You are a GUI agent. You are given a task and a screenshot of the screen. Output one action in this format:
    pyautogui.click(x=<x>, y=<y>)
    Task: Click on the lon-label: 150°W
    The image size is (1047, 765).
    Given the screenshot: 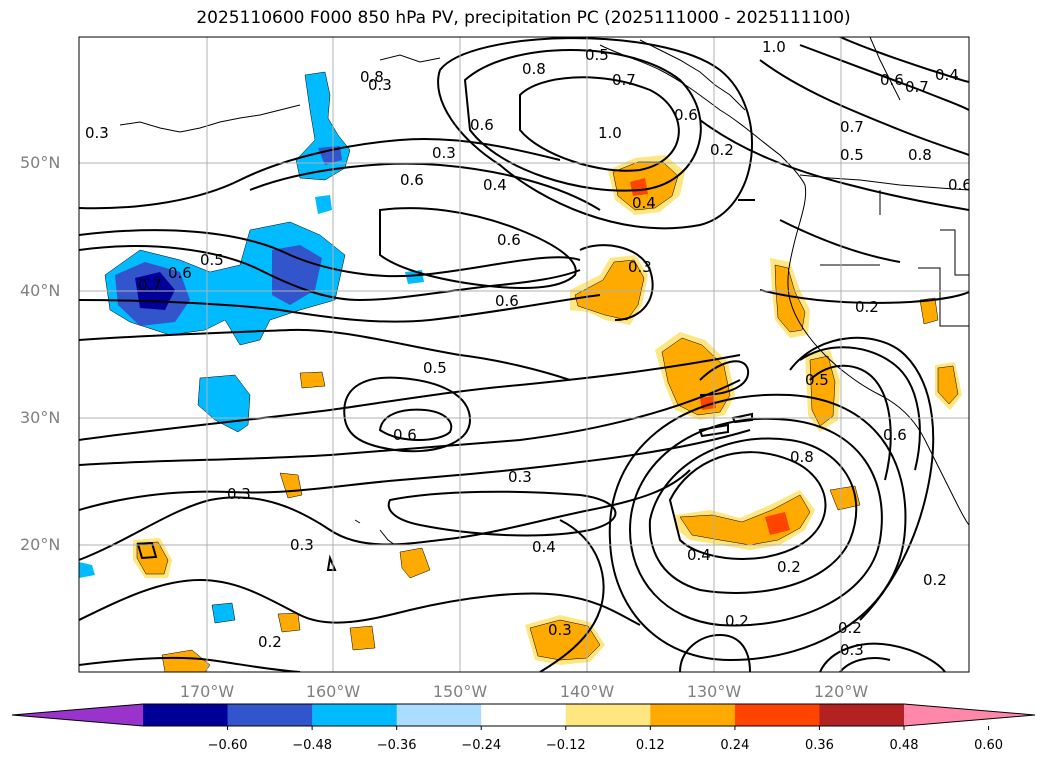 What is the action you would take?
    pyautogui.click(x=460, y=691)
    